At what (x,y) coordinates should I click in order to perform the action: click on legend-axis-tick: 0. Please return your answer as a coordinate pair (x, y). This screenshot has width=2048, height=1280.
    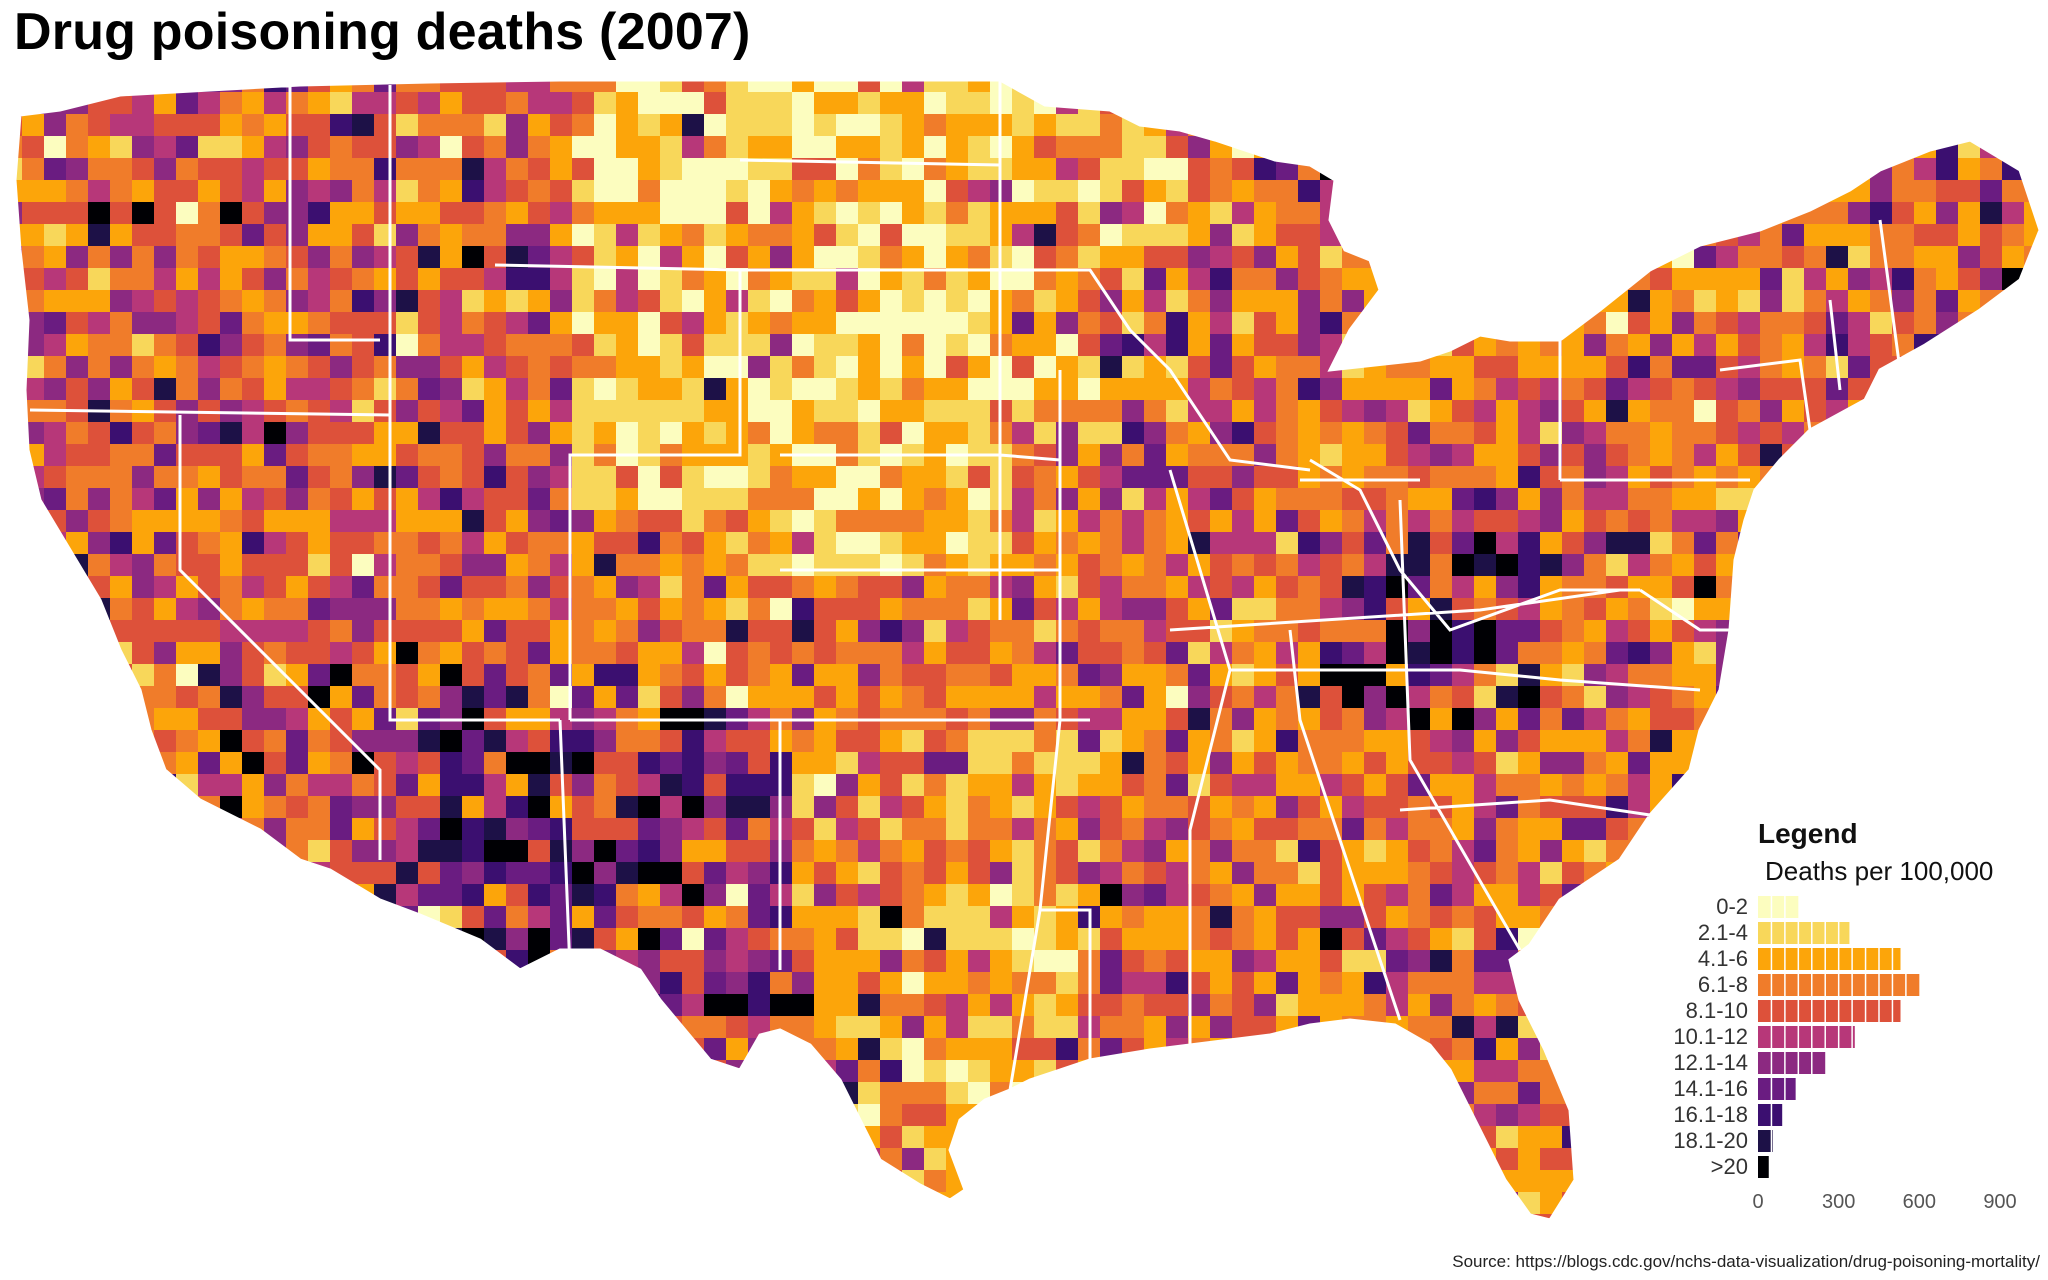
    Looking at the image, I should click on (1757, 1202).